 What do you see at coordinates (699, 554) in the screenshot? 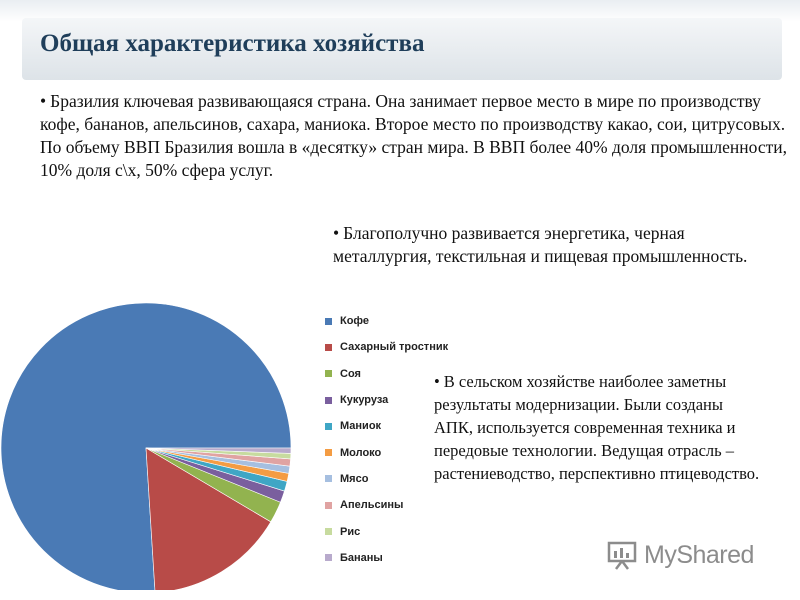
I see `watermark-text: MyShared` at bounding box center [699, 554].